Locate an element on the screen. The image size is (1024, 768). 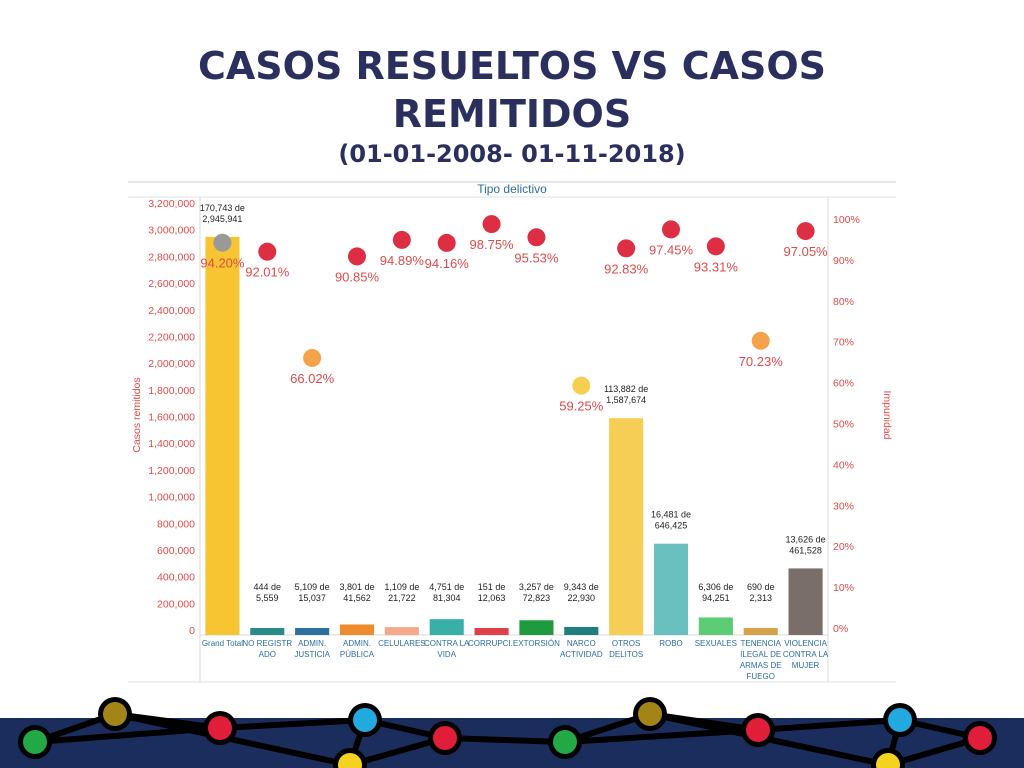
y2-tick-label: 50% is located at coordinates (843, 425).